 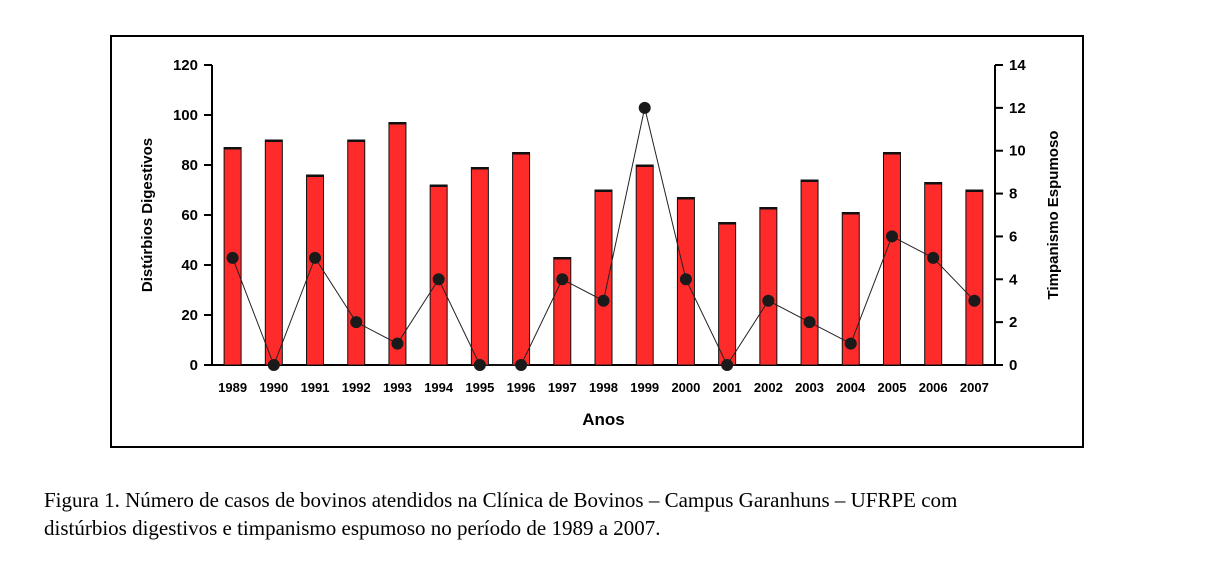 What do you see at coordinates (727, 387) in the screenshot?
I see `x-tick-label: 2001` at bounding box center [727, 387].